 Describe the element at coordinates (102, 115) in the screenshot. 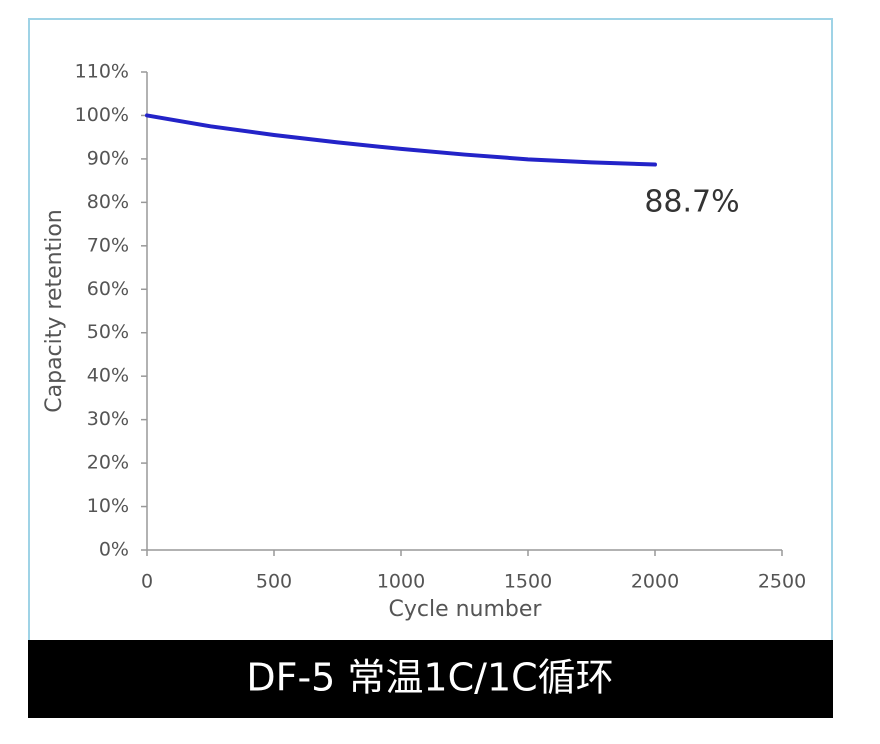

I see `y-tick-label: 100%` at that location.